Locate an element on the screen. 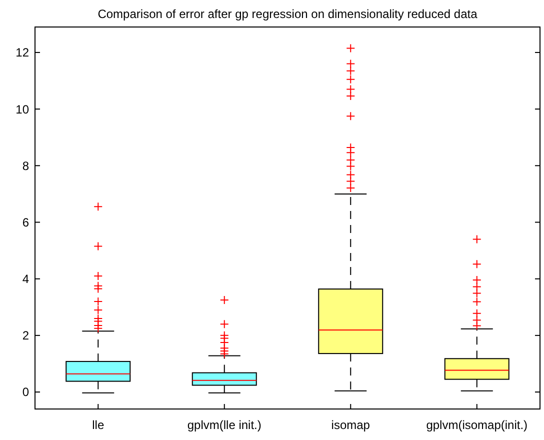 This screenshot has height=440, width=544. y-tick-label: 12 is located at coordinates (23, 53).